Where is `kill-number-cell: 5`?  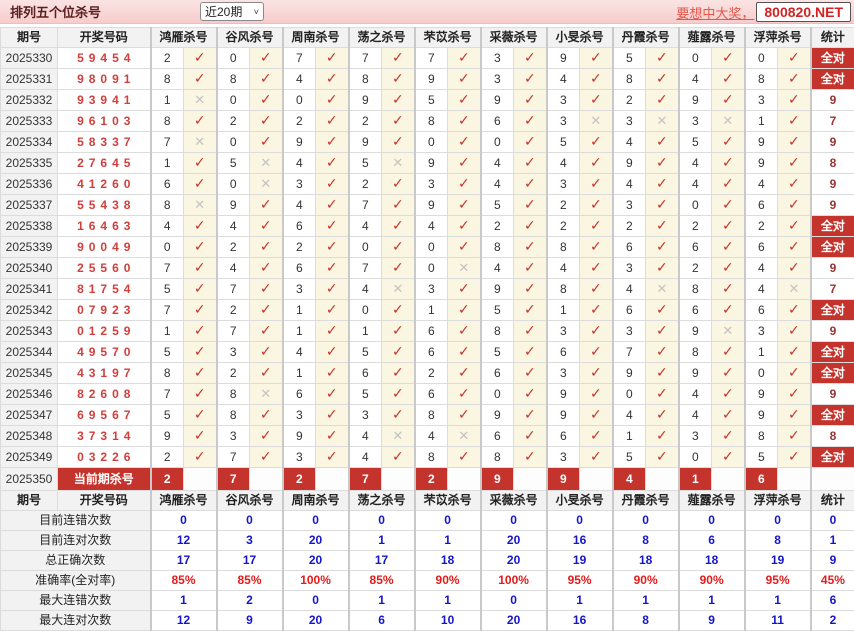
kill-number-cell: 5 is located at coordinates (167, 415).